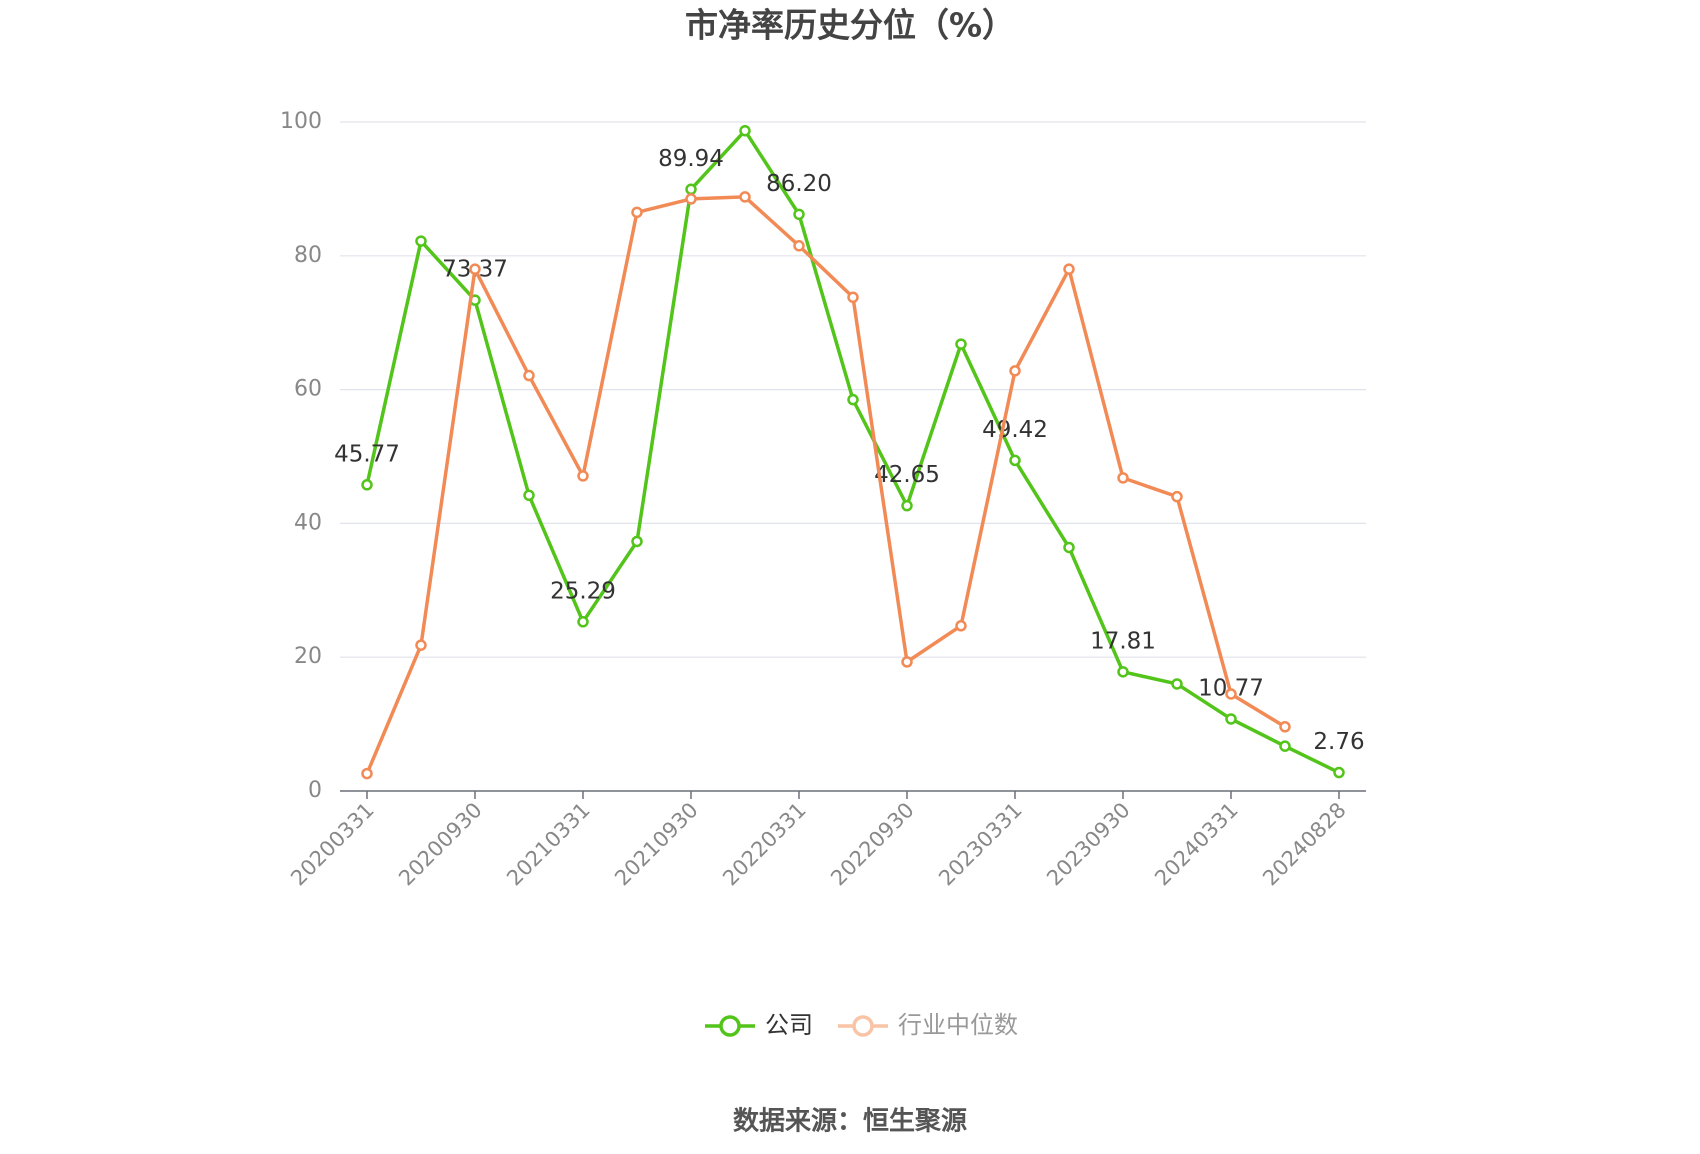 The height and width of the screenshot is (1154, 1700). I want to click on legend-label: 公司, so click(789, 1025).